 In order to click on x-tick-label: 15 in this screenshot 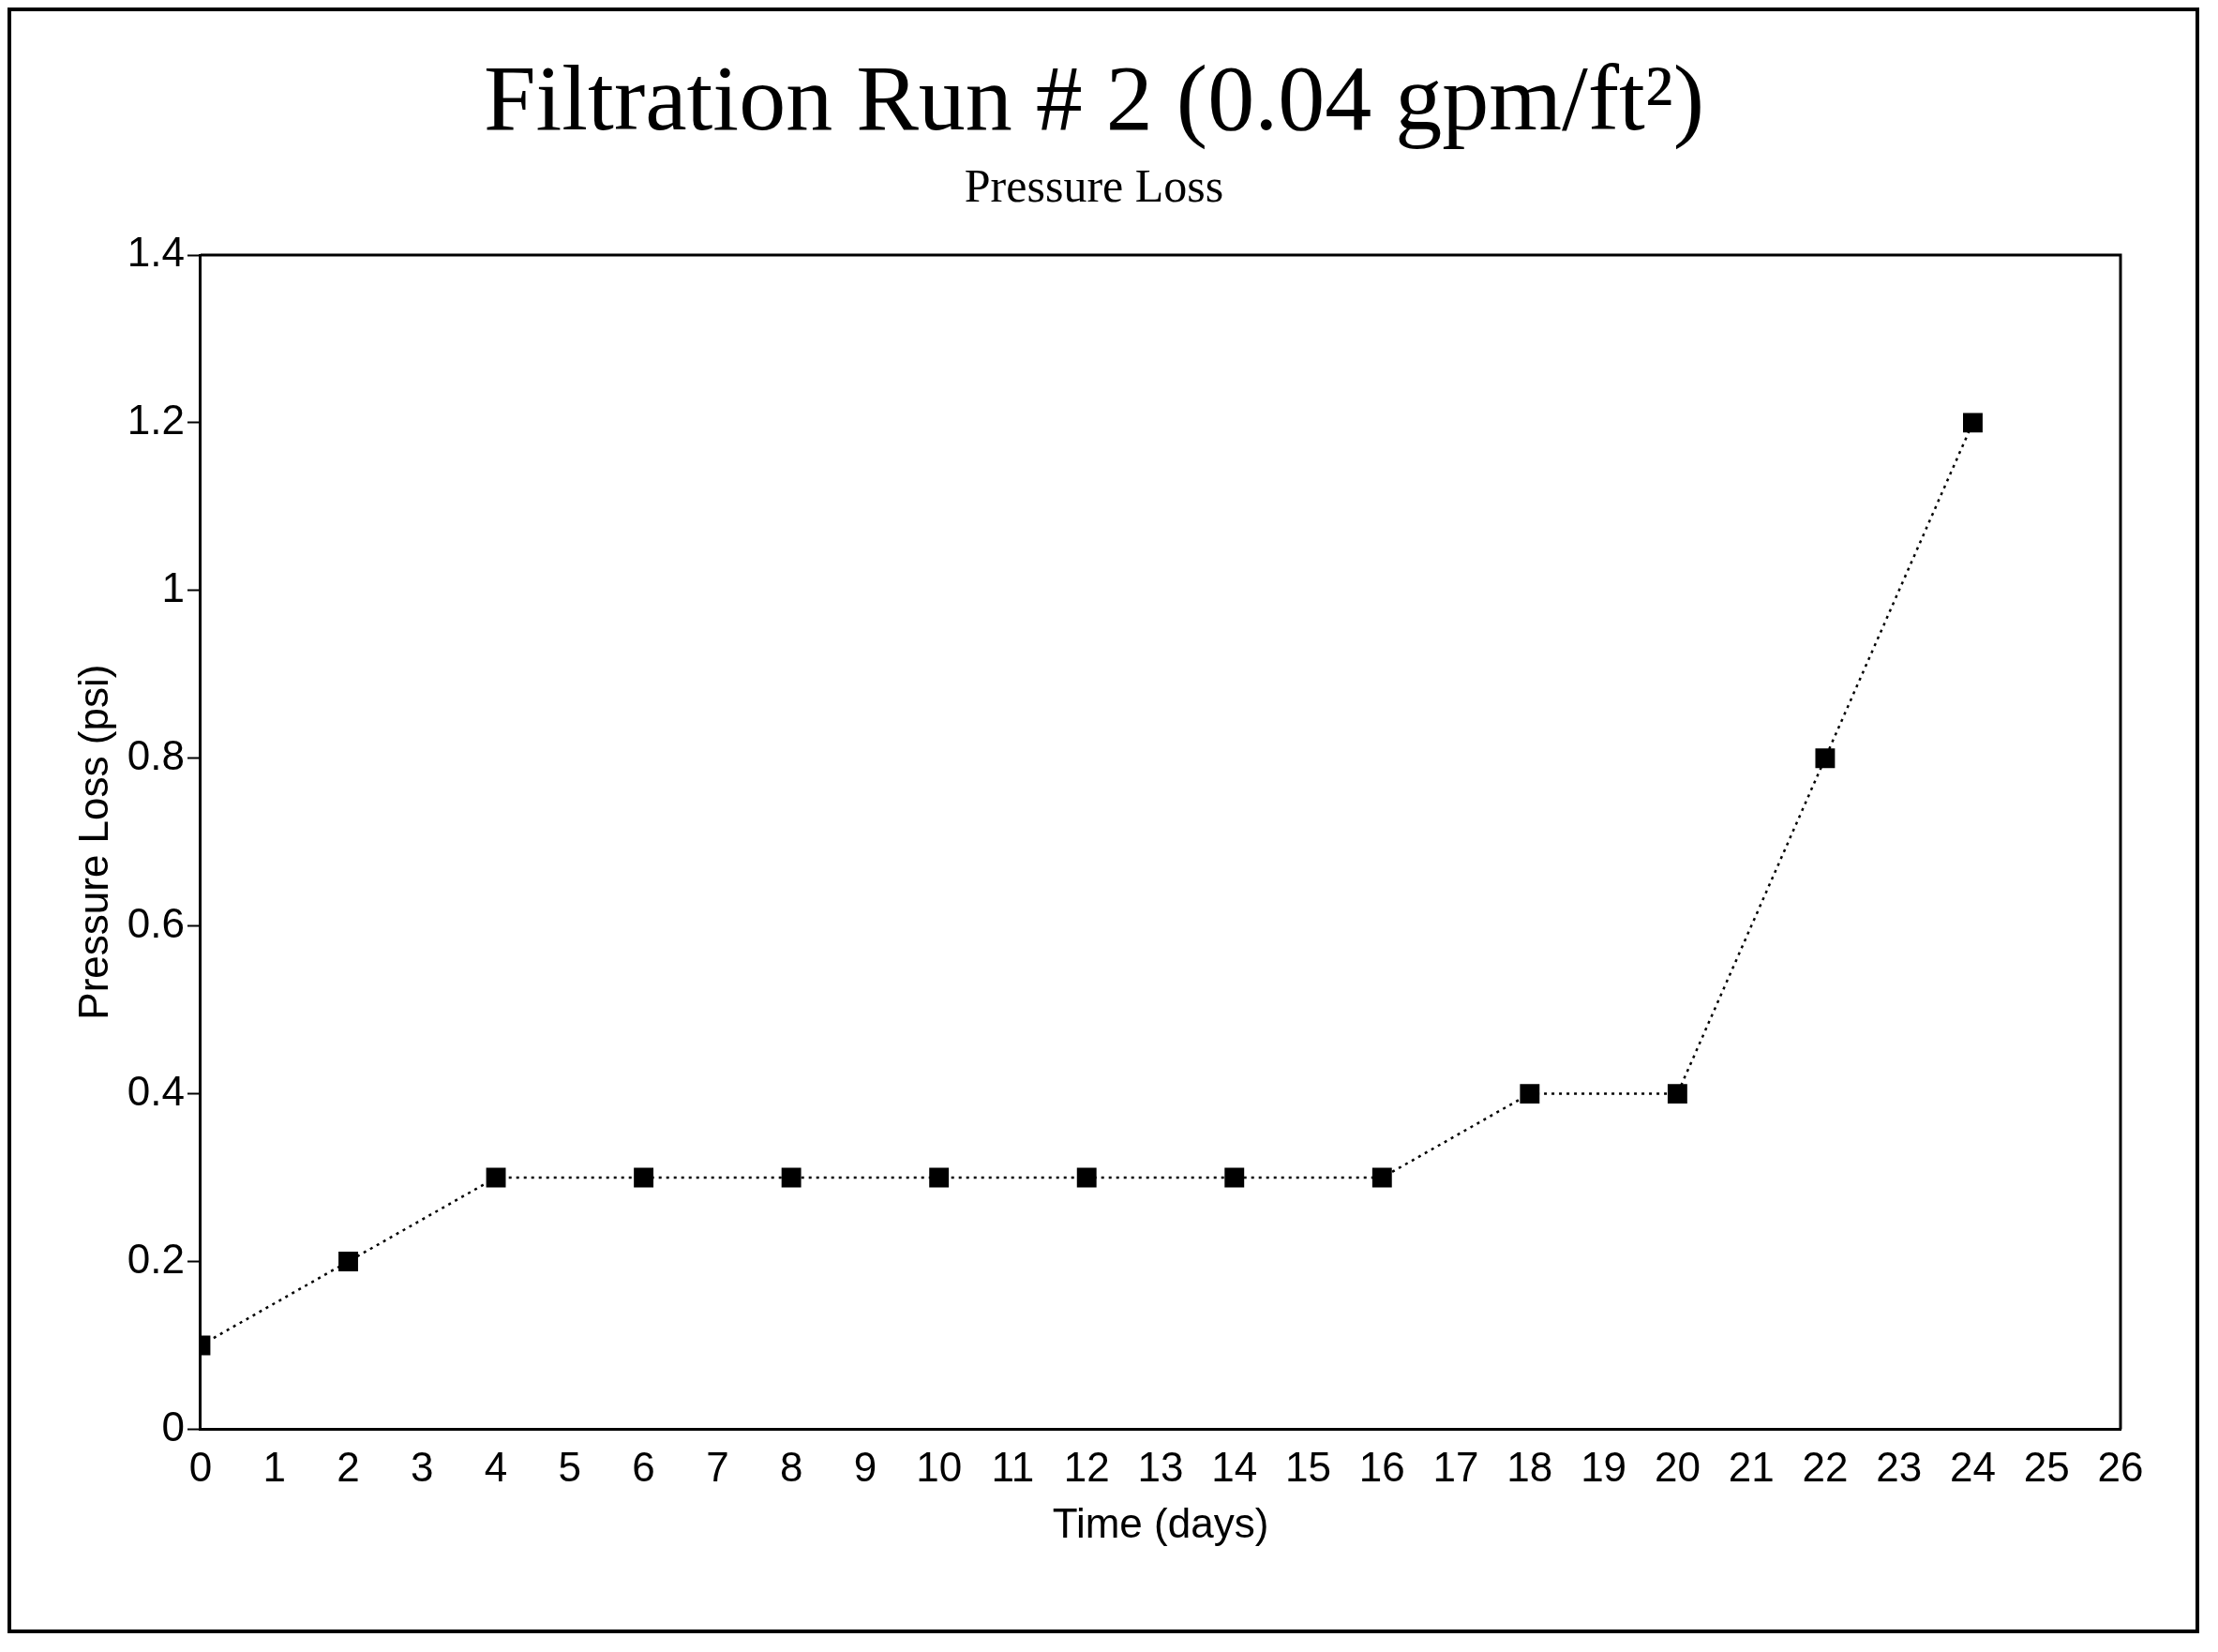, I will do `click(1308, 1466)`.